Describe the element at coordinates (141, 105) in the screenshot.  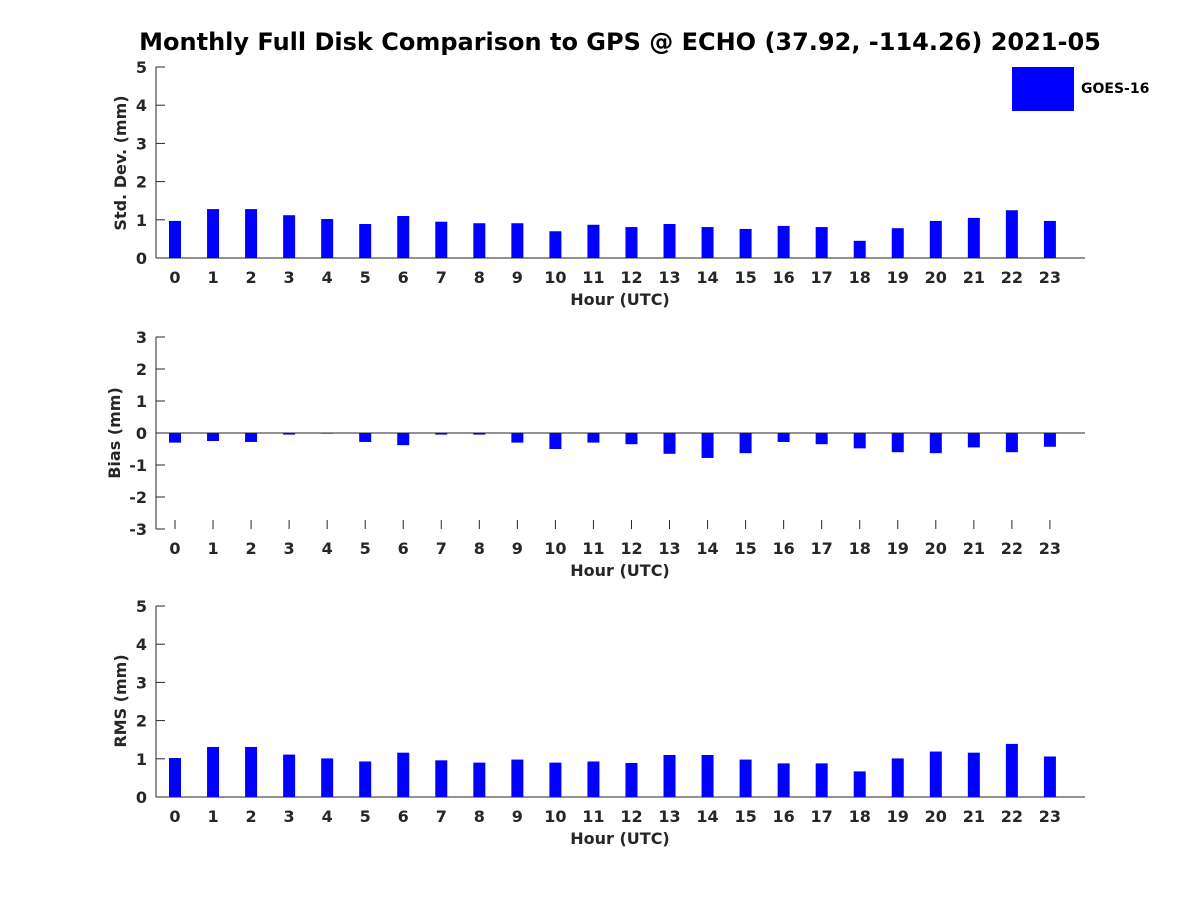
I see `y-tick-label: 4` at that location.